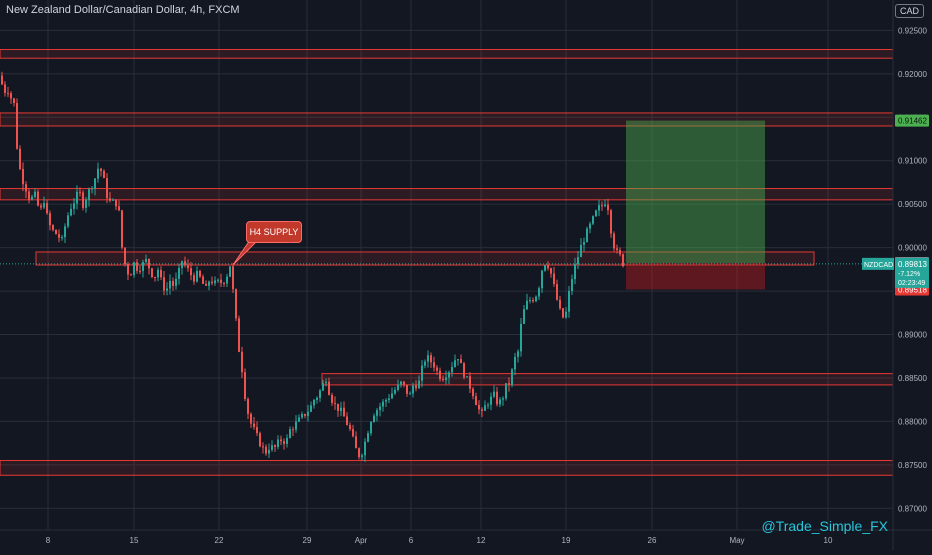  Describe the element at coordinates (909, 11) in the screenshot. I see `currency-badge: CAD` at that location.